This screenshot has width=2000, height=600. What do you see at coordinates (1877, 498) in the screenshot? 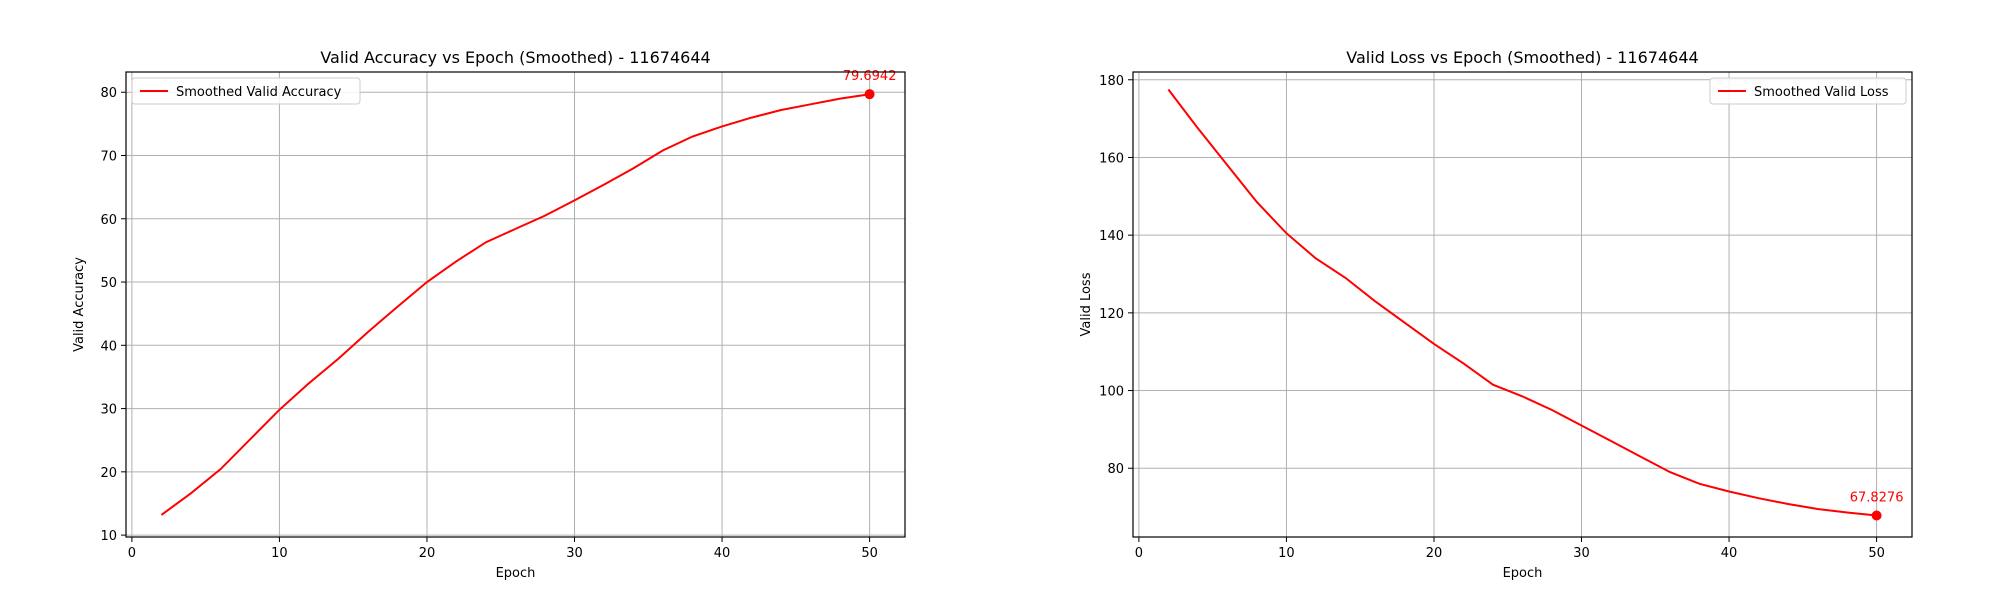
I see `final-value-annotation: 67.8276` at bounding box center [1877, 498].